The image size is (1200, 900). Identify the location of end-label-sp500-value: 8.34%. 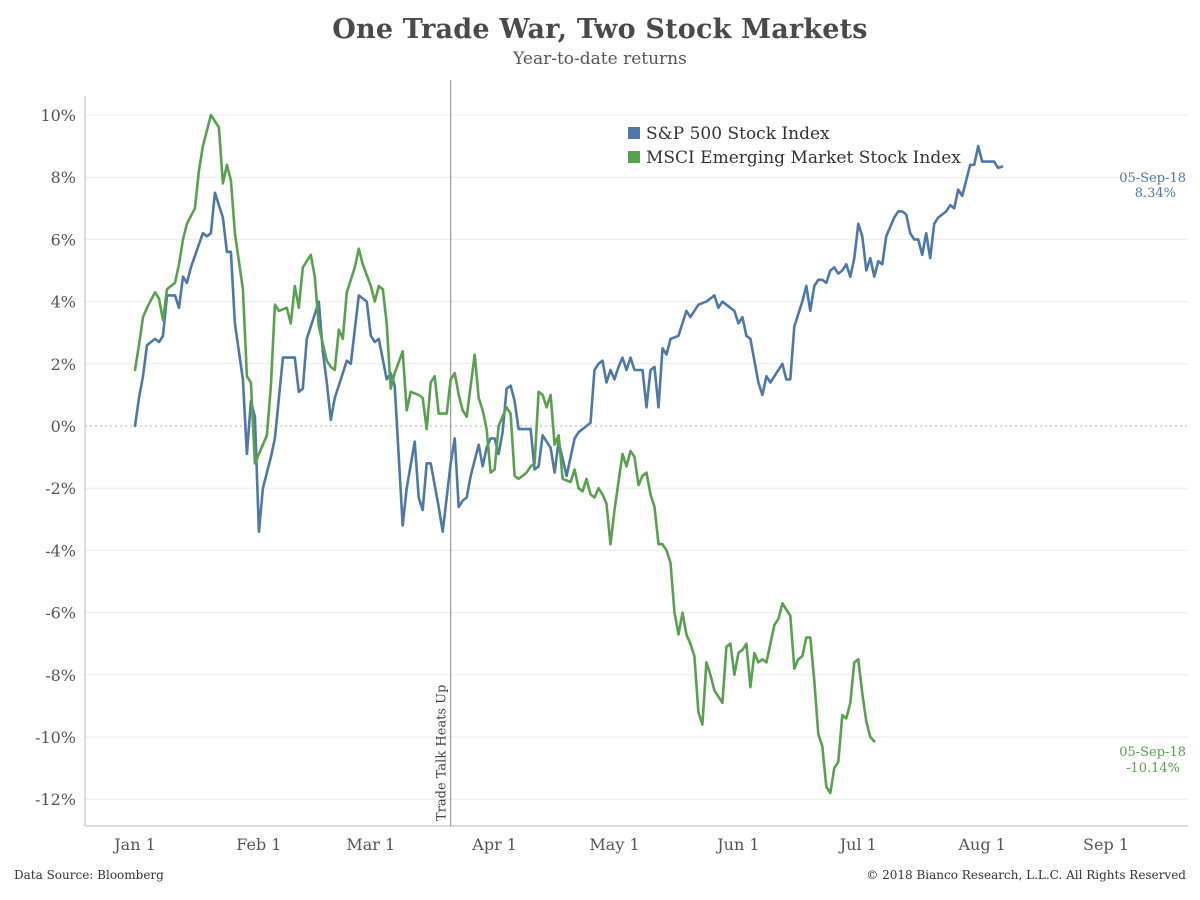
(1155, 193).